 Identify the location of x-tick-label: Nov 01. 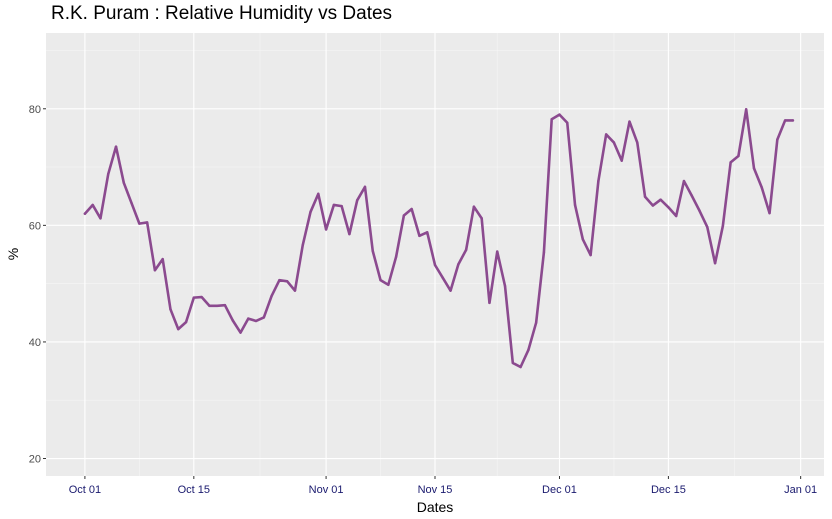
(326, 490).